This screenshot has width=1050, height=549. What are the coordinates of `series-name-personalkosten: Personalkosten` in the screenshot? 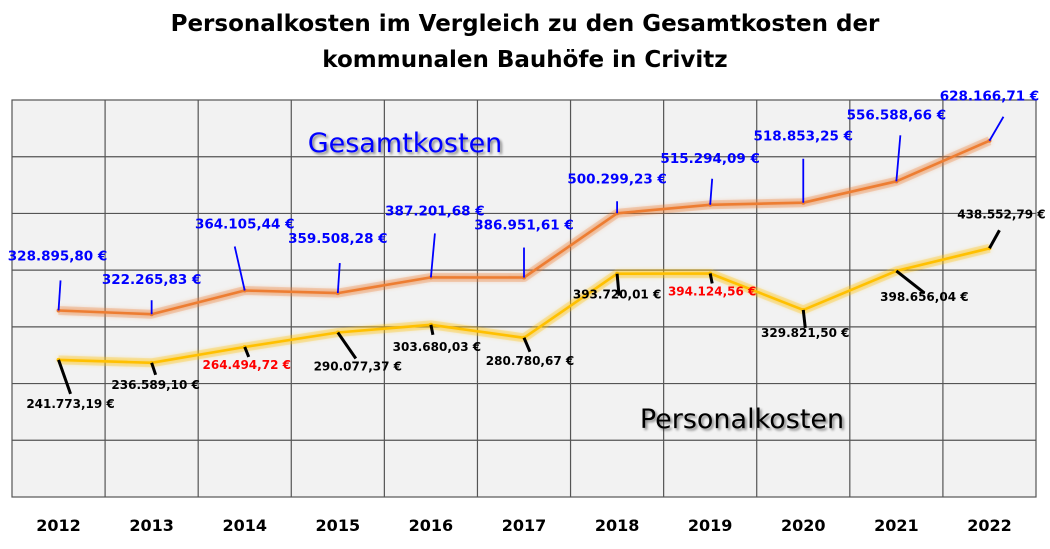 It's located at (742, 419).